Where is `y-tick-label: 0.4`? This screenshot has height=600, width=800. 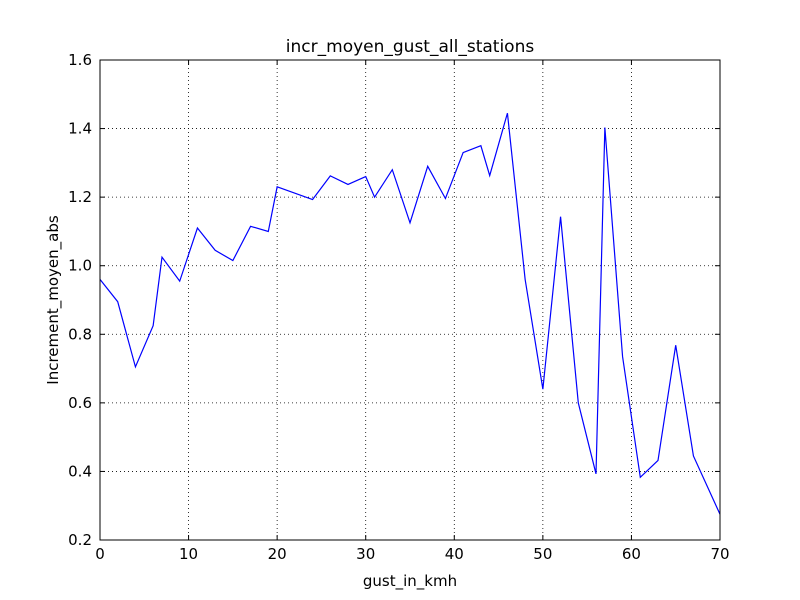
y-tick-label: 0.4 is located at coordinates (80, 471).